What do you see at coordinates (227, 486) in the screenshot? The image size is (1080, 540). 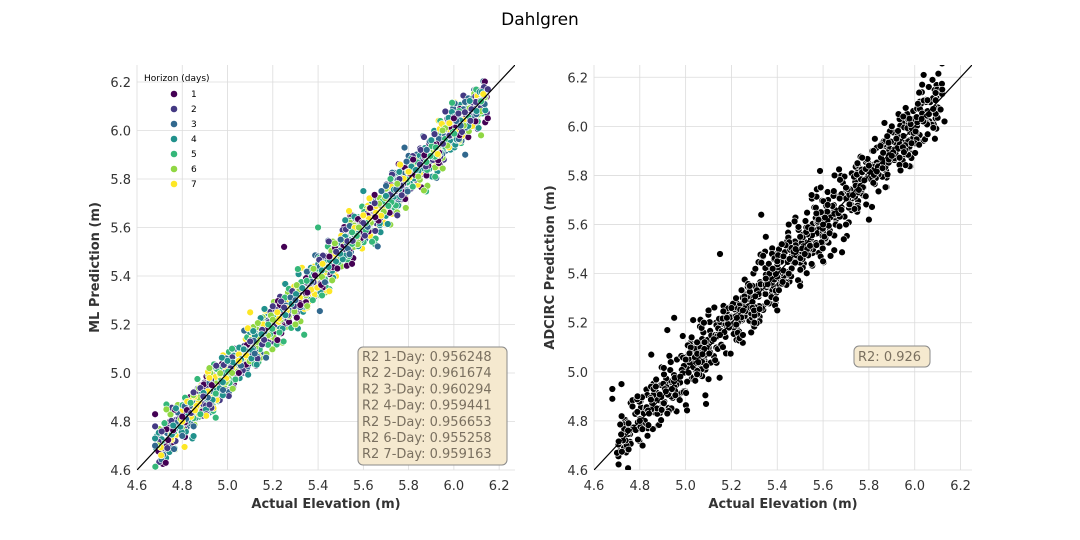 I see `x-tick-label: 5.0` at bounding box center [227, 486].